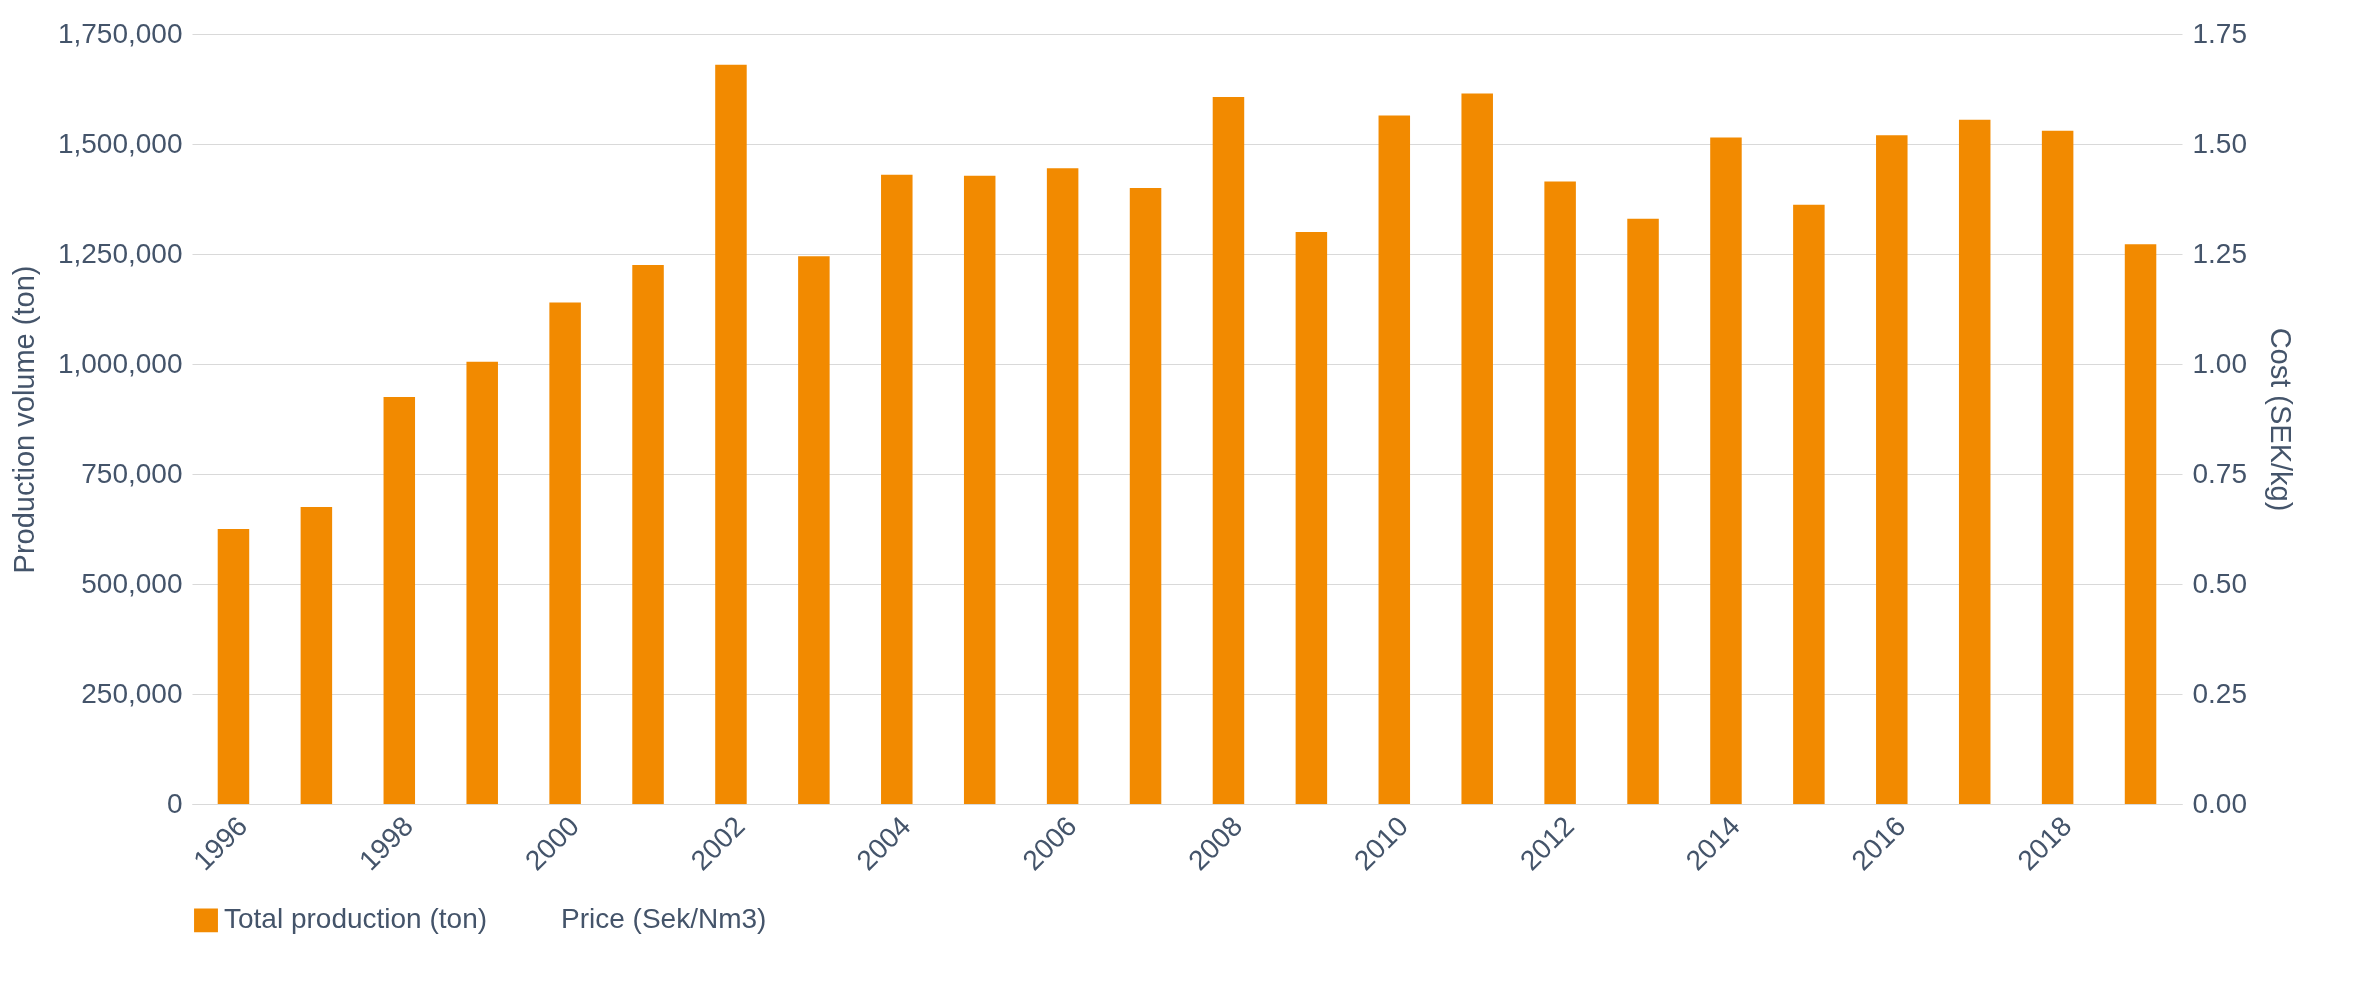  I want to click on y-tick-label: 0, so click(174, 803).